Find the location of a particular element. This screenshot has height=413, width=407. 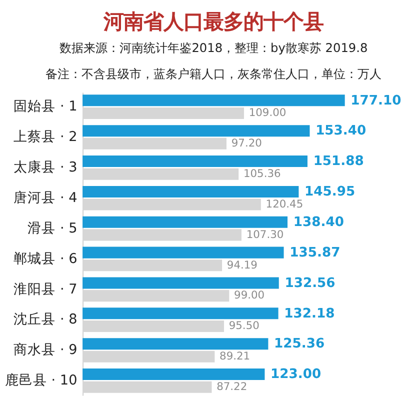

data-label: 132.56 is located at coordinates (310, 283).